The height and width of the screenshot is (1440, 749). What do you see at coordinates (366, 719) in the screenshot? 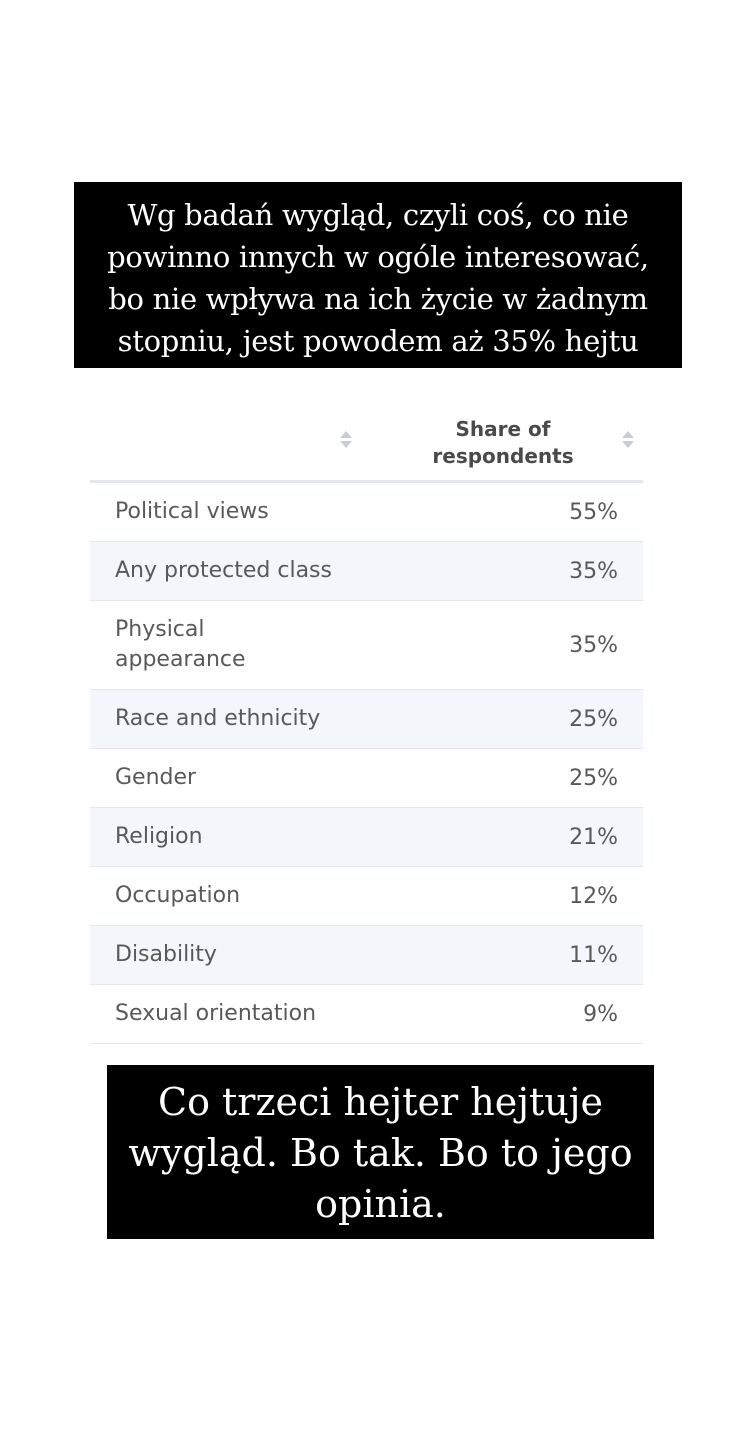
I see `table-row: Race and ethnicity 25%` at bounding box center [366, 719].